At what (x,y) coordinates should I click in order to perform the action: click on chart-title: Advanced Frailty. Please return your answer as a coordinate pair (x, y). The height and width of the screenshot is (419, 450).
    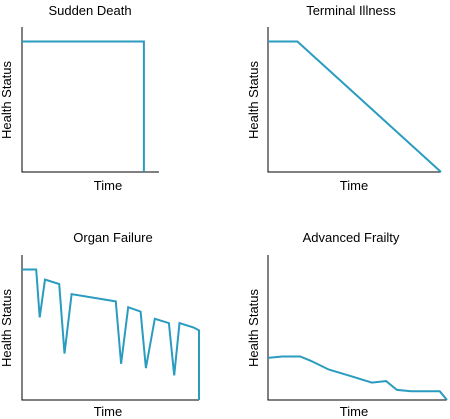
    Looking at the image, I should click on (351, 237).